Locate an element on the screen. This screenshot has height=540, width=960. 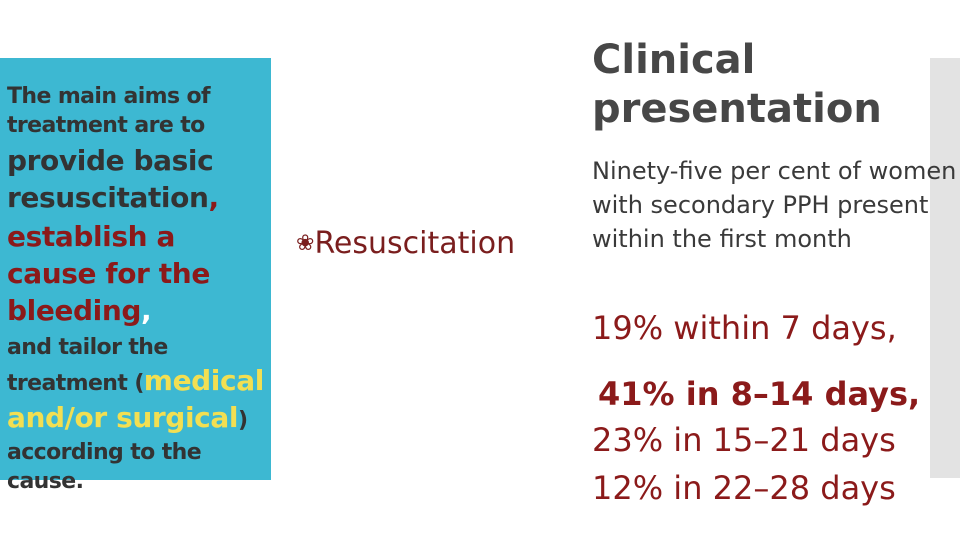
aim-resuscitation-text: provide basic resuscitation is located at coordinates (110, 179).